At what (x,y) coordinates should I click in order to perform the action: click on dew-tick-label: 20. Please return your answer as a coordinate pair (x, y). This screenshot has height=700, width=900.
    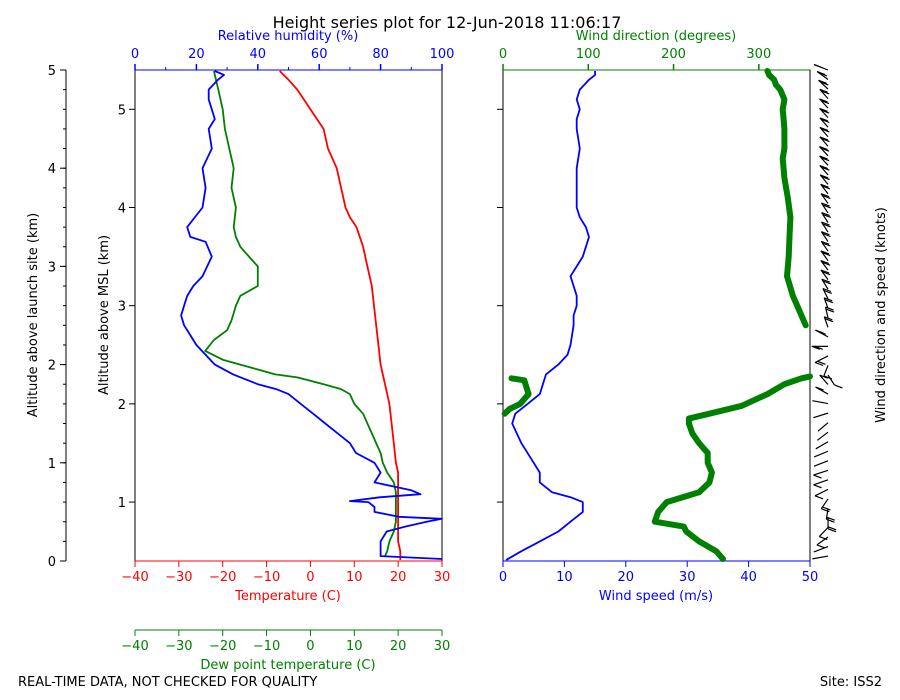
    Looking at the image, I should click on (398, 646).